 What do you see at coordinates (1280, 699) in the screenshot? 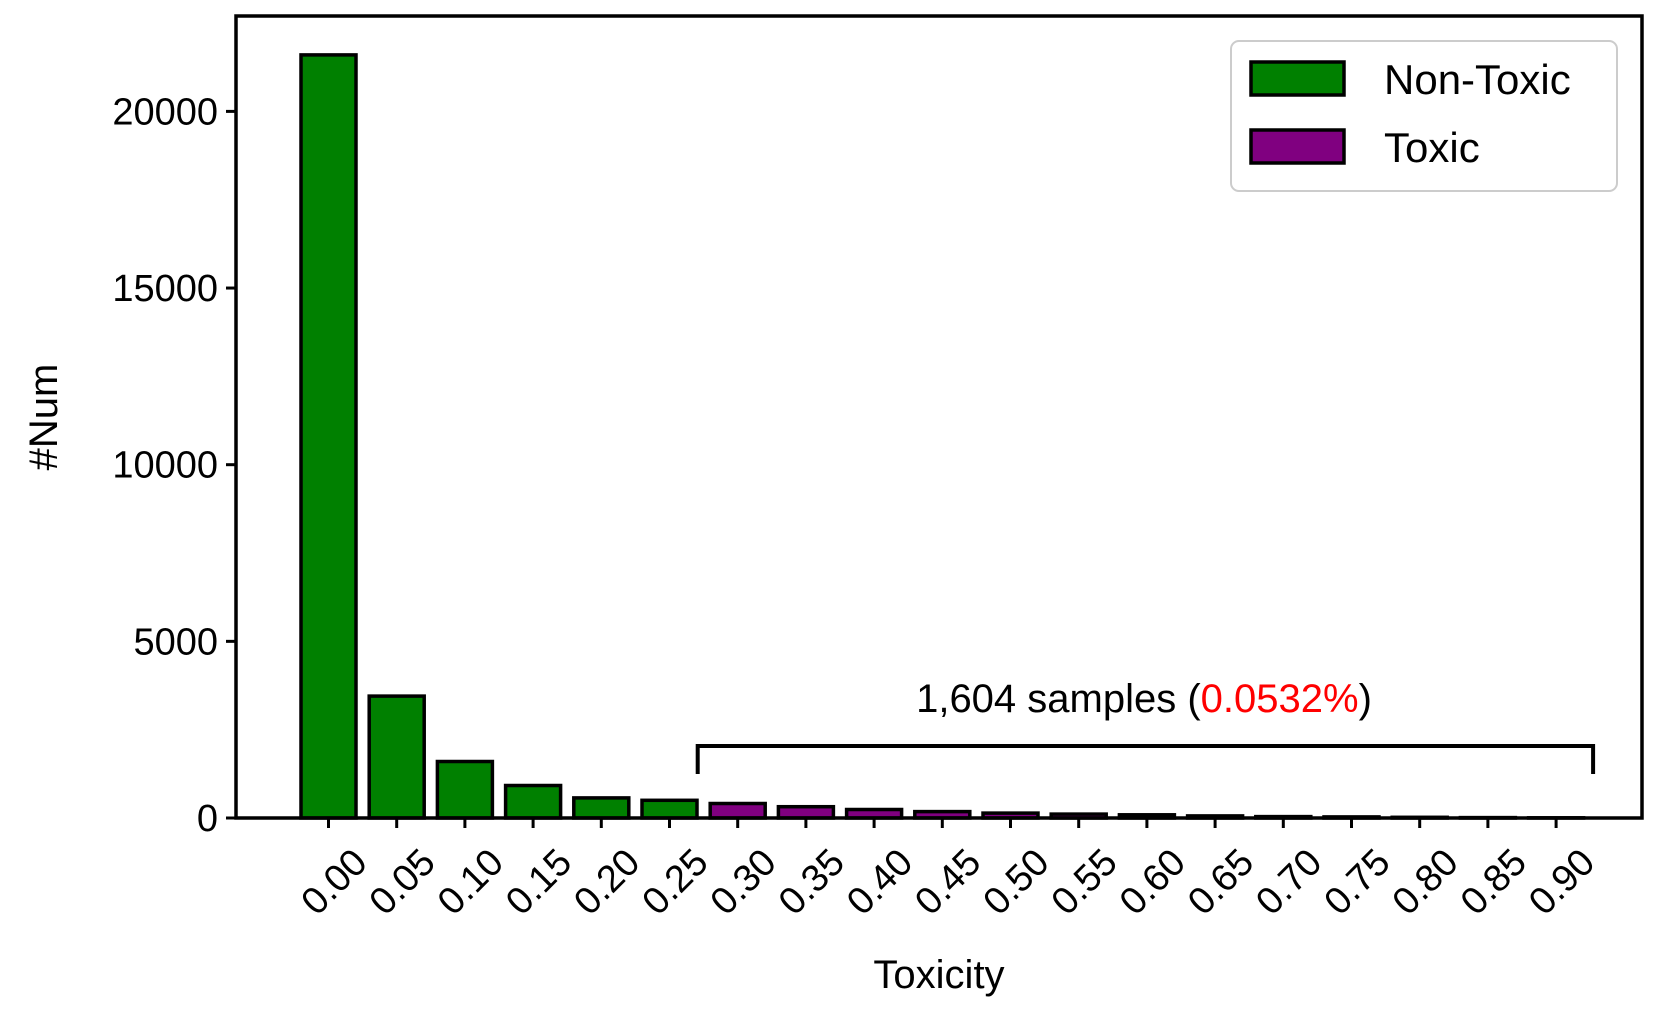
I see `annotation-percentage: 0.0532%` at bounding box center [1280, 699].